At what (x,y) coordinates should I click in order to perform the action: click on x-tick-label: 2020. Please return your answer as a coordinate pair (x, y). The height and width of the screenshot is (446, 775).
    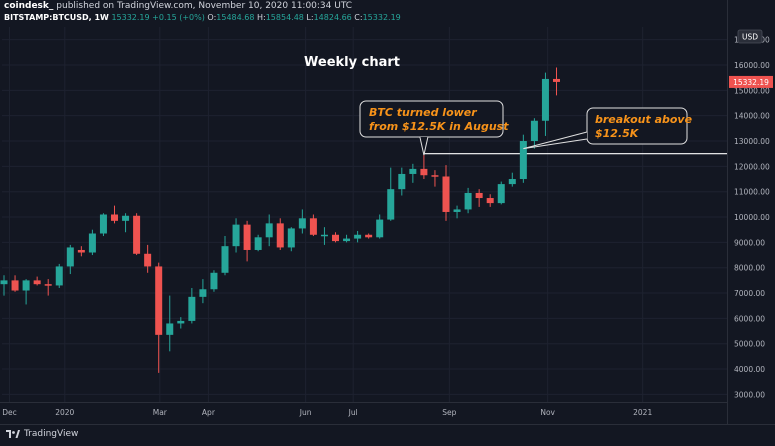
    Looking at the image, I should click on (64, 412).